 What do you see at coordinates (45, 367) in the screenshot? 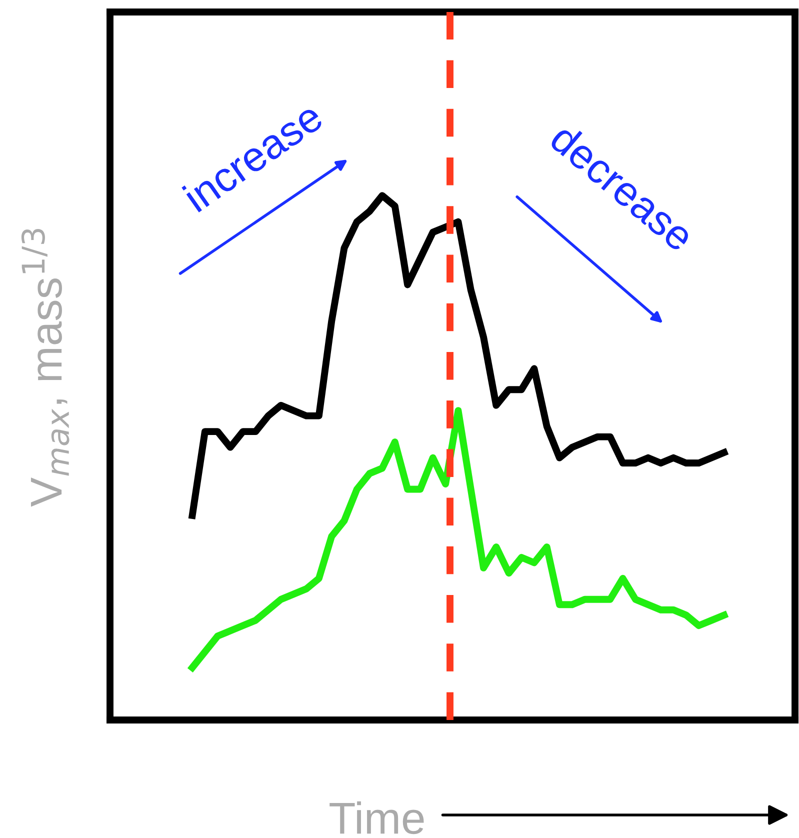
I see `y-axis-title: V$_{max}$, mass$^{1/3}$` at bounding box center [45, 367].